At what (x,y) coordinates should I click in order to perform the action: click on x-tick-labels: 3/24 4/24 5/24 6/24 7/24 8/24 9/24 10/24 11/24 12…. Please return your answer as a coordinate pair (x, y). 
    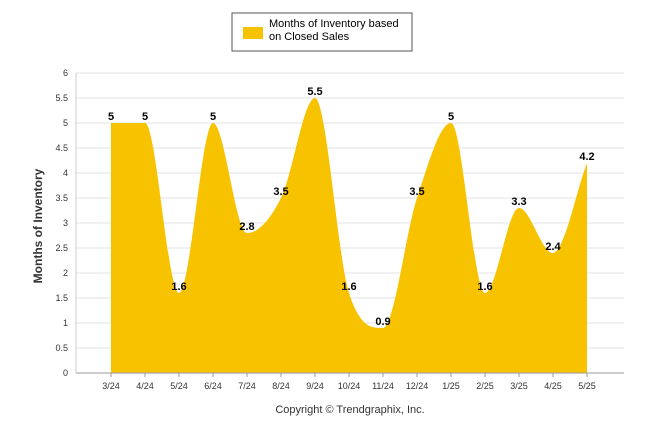
    Looking at the image, I should click on (349, 382).